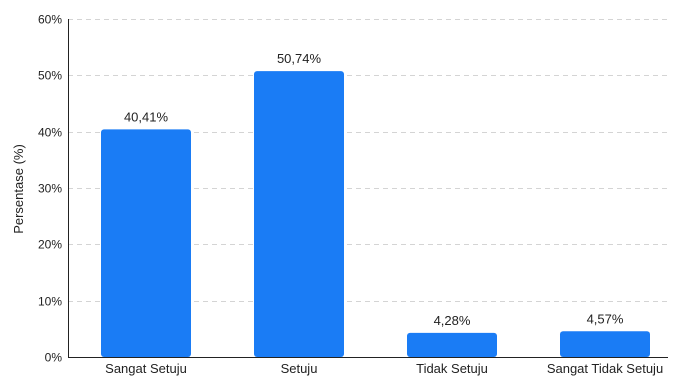 Image resolution: width=678 pixels, height=378 pixels. I want to click on x-category-label: Setuju, so click(299, 368).